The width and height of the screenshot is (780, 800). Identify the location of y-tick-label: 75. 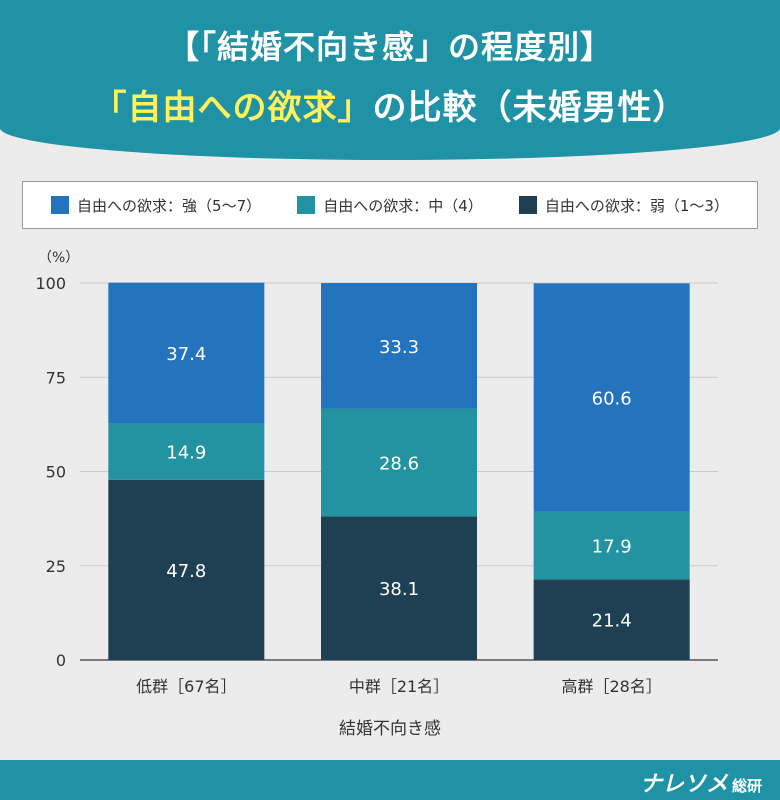
(56, 377).